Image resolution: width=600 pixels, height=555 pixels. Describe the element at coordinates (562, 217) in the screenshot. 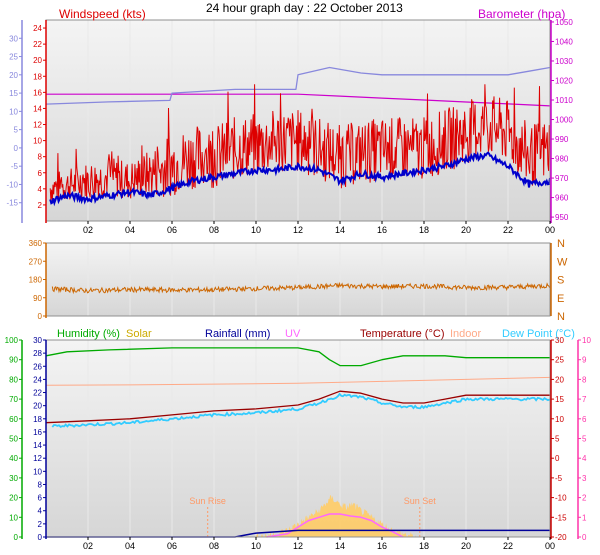

I see `barometer-axis-tick-label: 950` at that location.